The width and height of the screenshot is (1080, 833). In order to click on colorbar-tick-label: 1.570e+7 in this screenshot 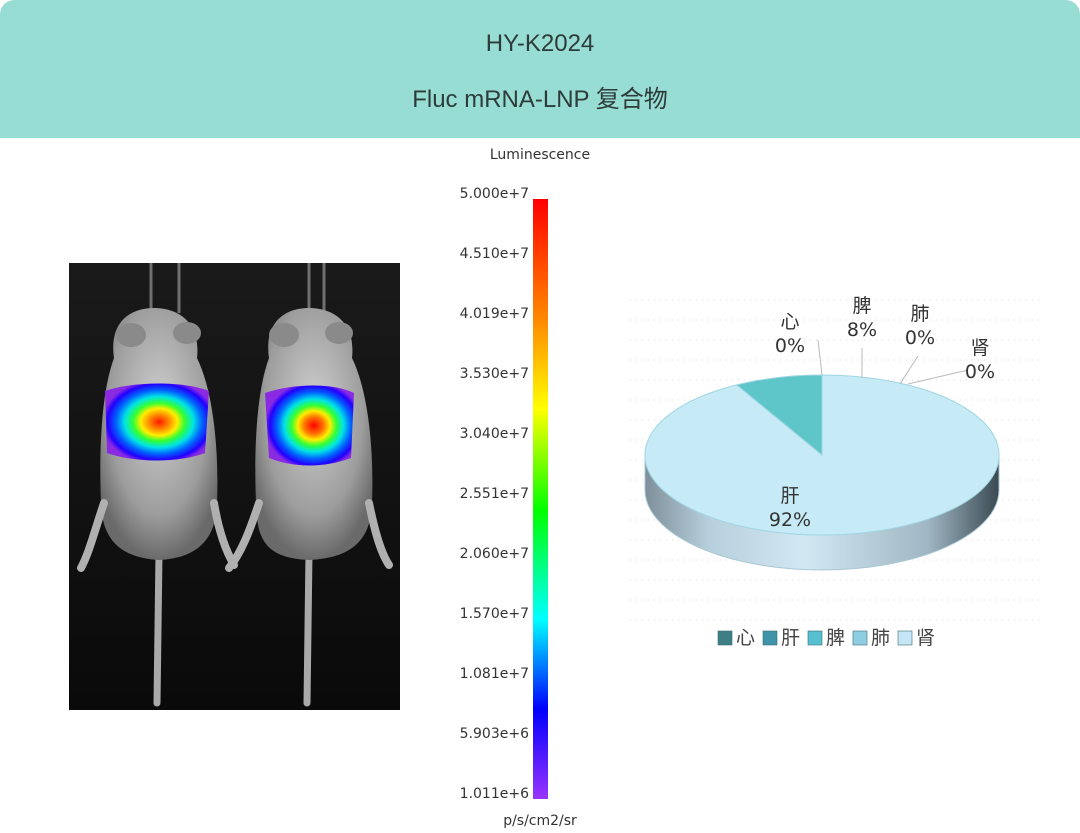, I will do `click(494, 614)`.